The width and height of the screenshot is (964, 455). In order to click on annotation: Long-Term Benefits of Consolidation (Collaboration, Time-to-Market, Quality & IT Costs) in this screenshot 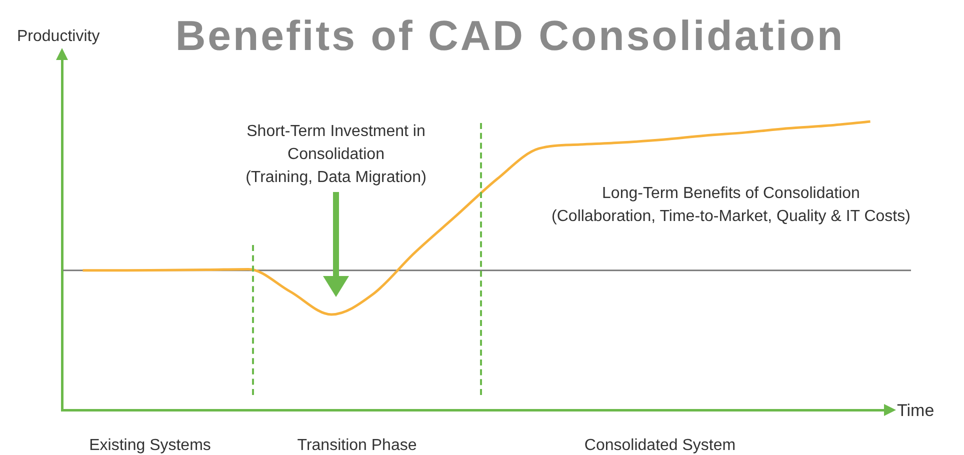, I will do `click(731, 205)`.